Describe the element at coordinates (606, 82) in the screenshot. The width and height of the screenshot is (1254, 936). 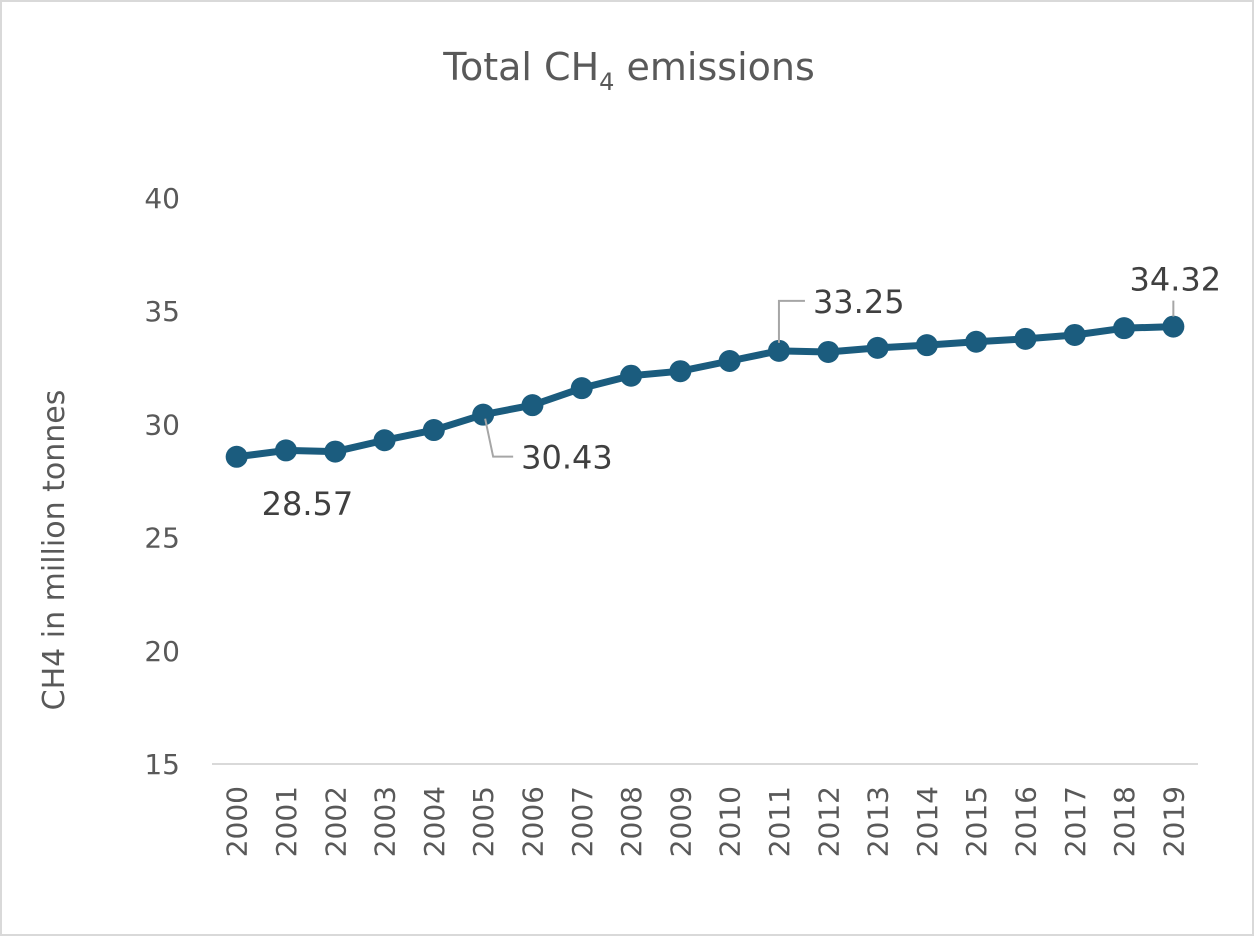
I see `chart-title-subscript: 4` at that location.